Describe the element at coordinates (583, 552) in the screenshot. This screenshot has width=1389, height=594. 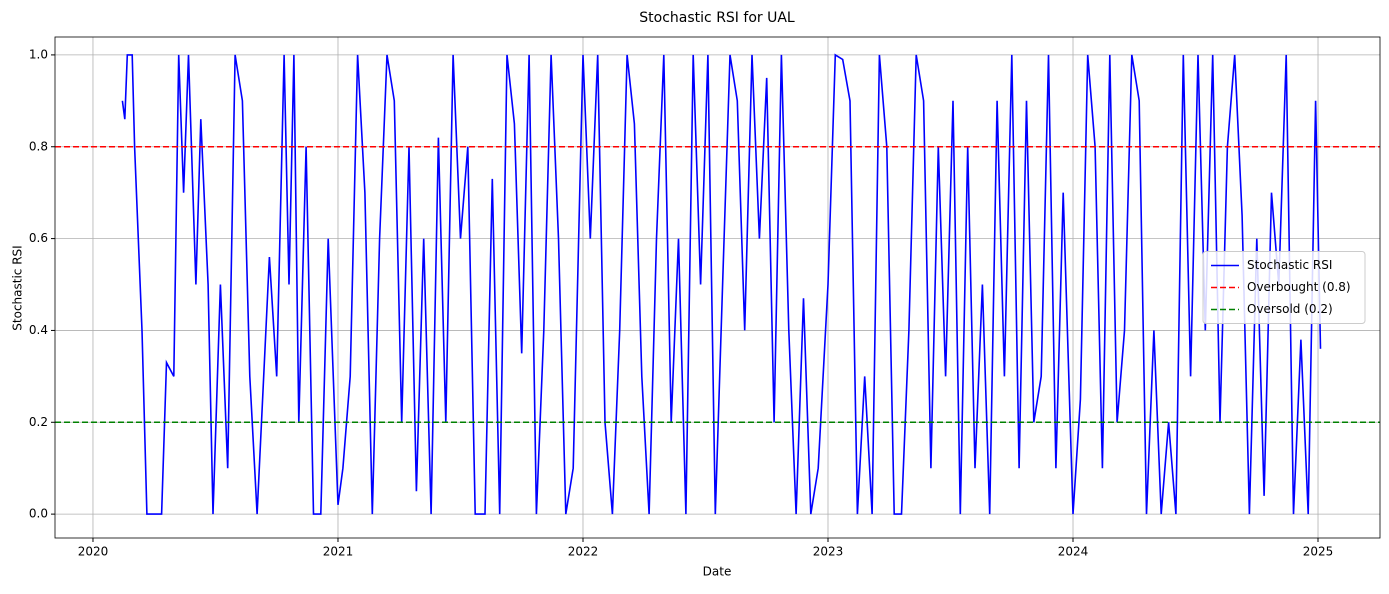
I see `x-tick-label: 2022` at that location.